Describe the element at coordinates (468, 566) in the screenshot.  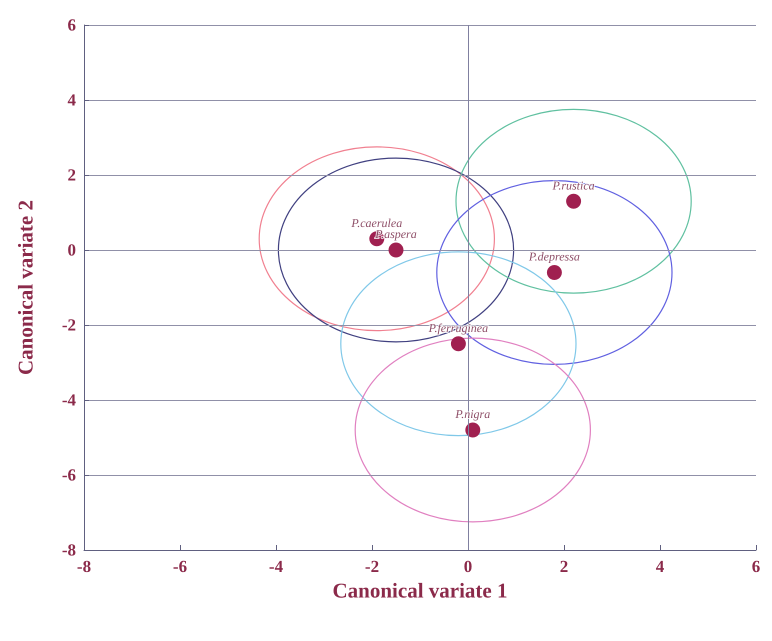
I see `x-tick-label: 0` at that location.